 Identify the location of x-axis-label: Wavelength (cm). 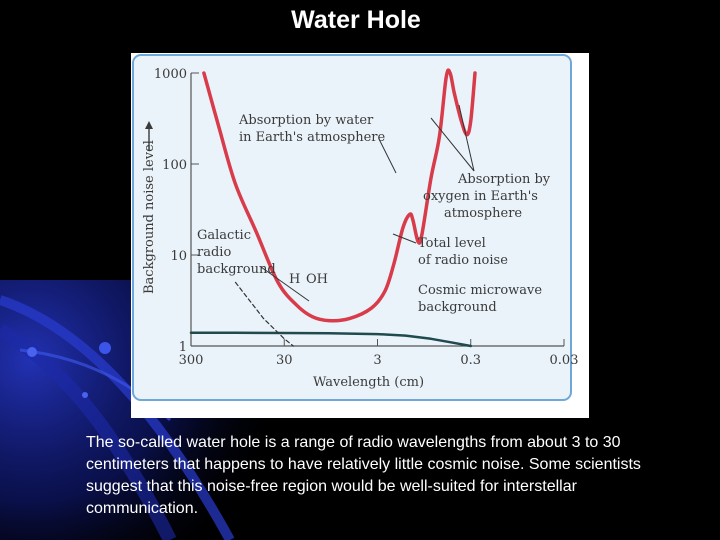
(368, 382).